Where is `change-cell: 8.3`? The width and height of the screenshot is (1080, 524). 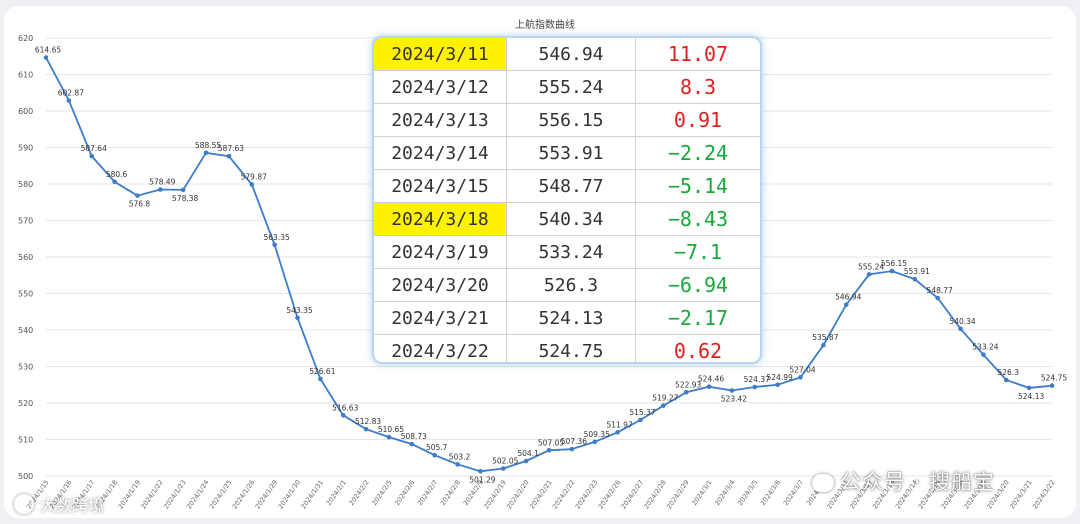 change-cell: 8.3 is located at coordinates (697, 87).